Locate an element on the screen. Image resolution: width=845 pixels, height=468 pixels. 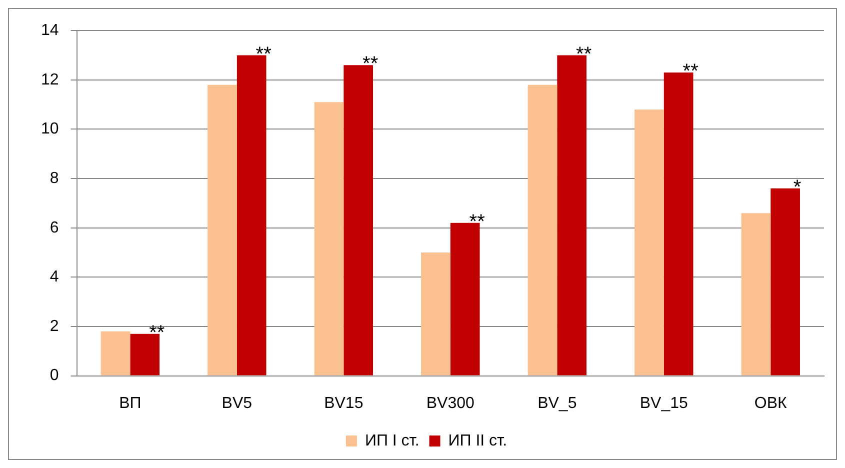
x-tick-label: BV5 is located at coordinates (237, 403).